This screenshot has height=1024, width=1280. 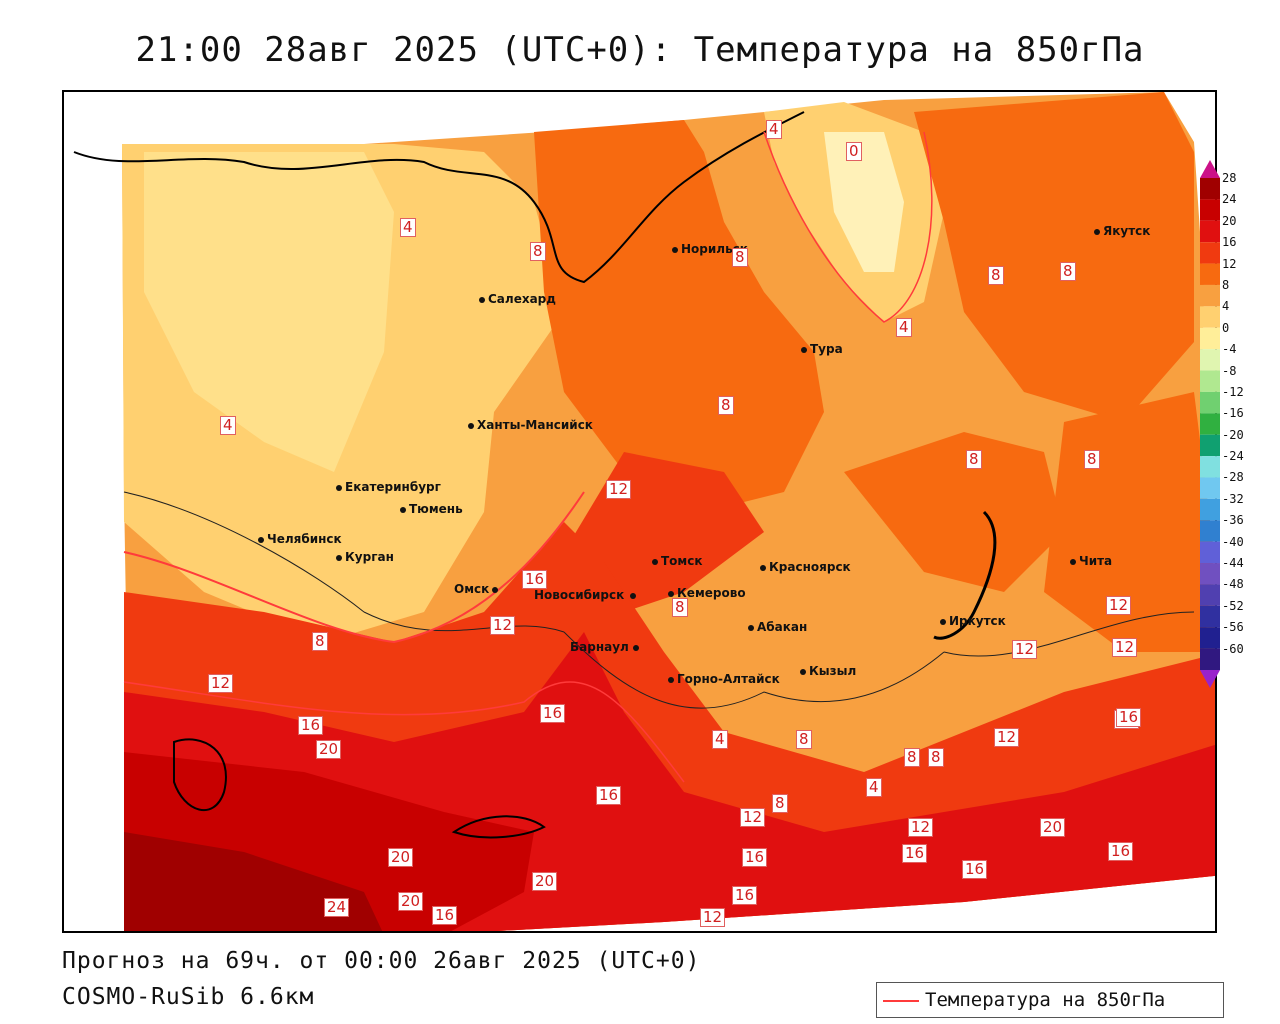 What do you see at coordinates (1091, 561) in the screenshot?
I see `city-label: Чита` at bounding box center [1091, 561].